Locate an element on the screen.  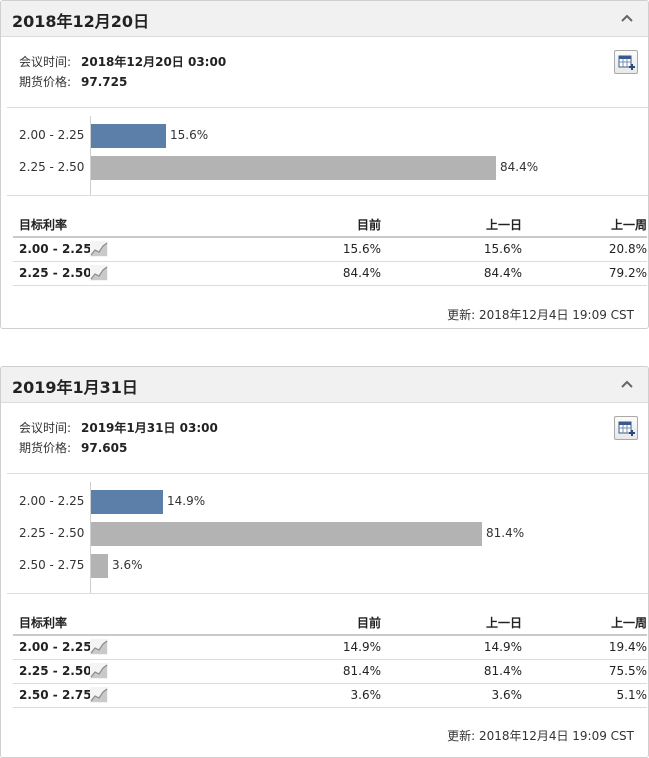
table-row: 2.50 - 2.75 3.6% 3.6% 5.1% is located at coordinates (330, 696).